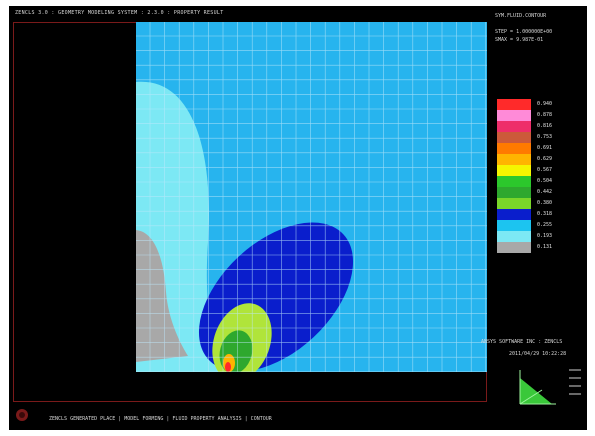  Describe the element at coordinates (228, 367) in the screenshot. I see `contour-region-red` at that location.